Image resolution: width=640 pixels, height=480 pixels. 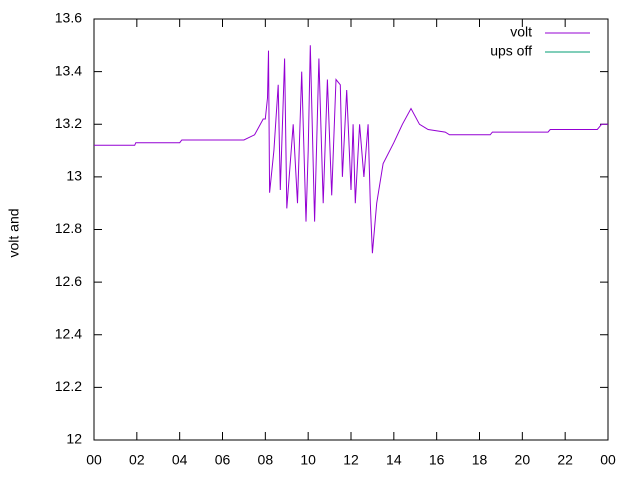 What do you see at coordinates (511, 51) in the screenshot?
I see `legend-label: ups off` at bounding box center [511, 51].